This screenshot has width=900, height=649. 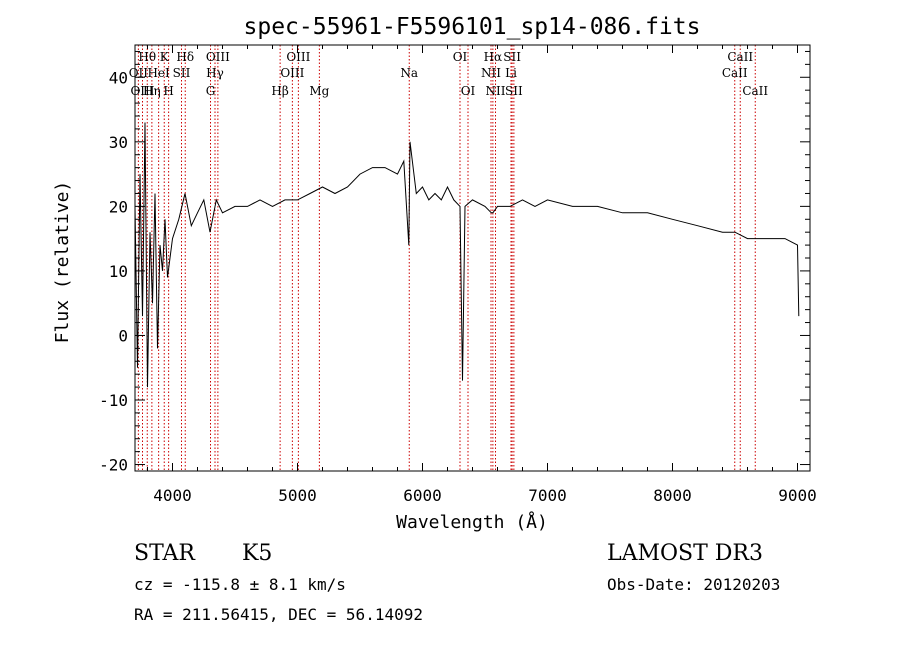 I want to click on y-tick-label: 10, so click(x=118, y=271).